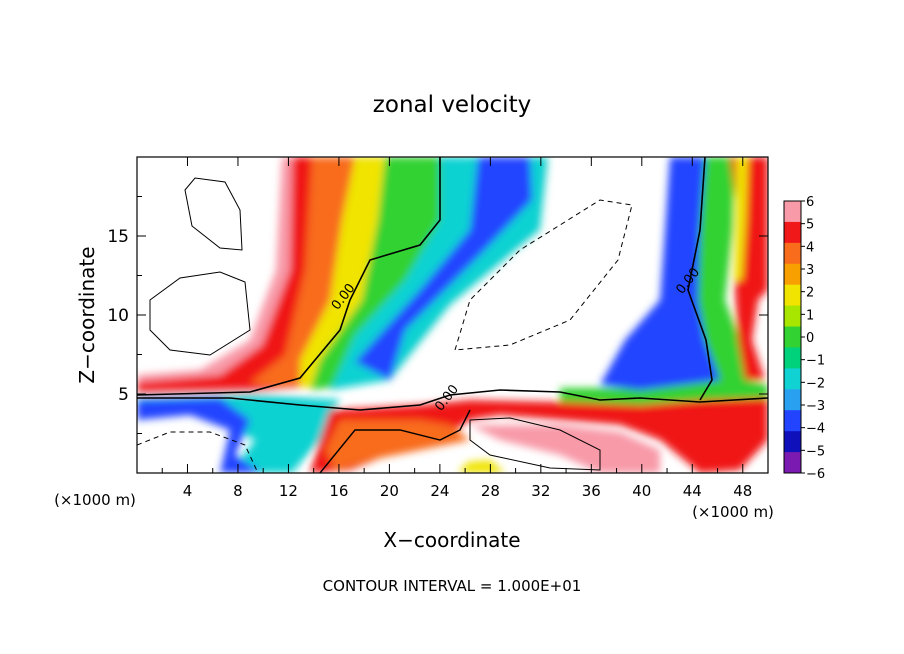  I want to click on x-tick-label: 4, so click(188, 491).